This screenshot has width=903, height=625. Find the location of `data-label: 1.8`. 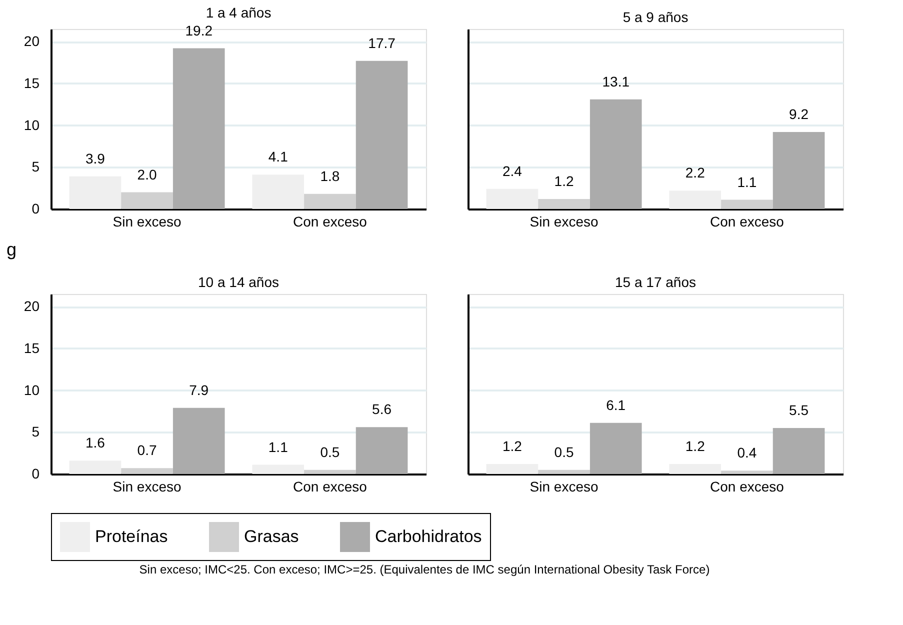

data-label: 1.8 is located at coordinates (330, 176).